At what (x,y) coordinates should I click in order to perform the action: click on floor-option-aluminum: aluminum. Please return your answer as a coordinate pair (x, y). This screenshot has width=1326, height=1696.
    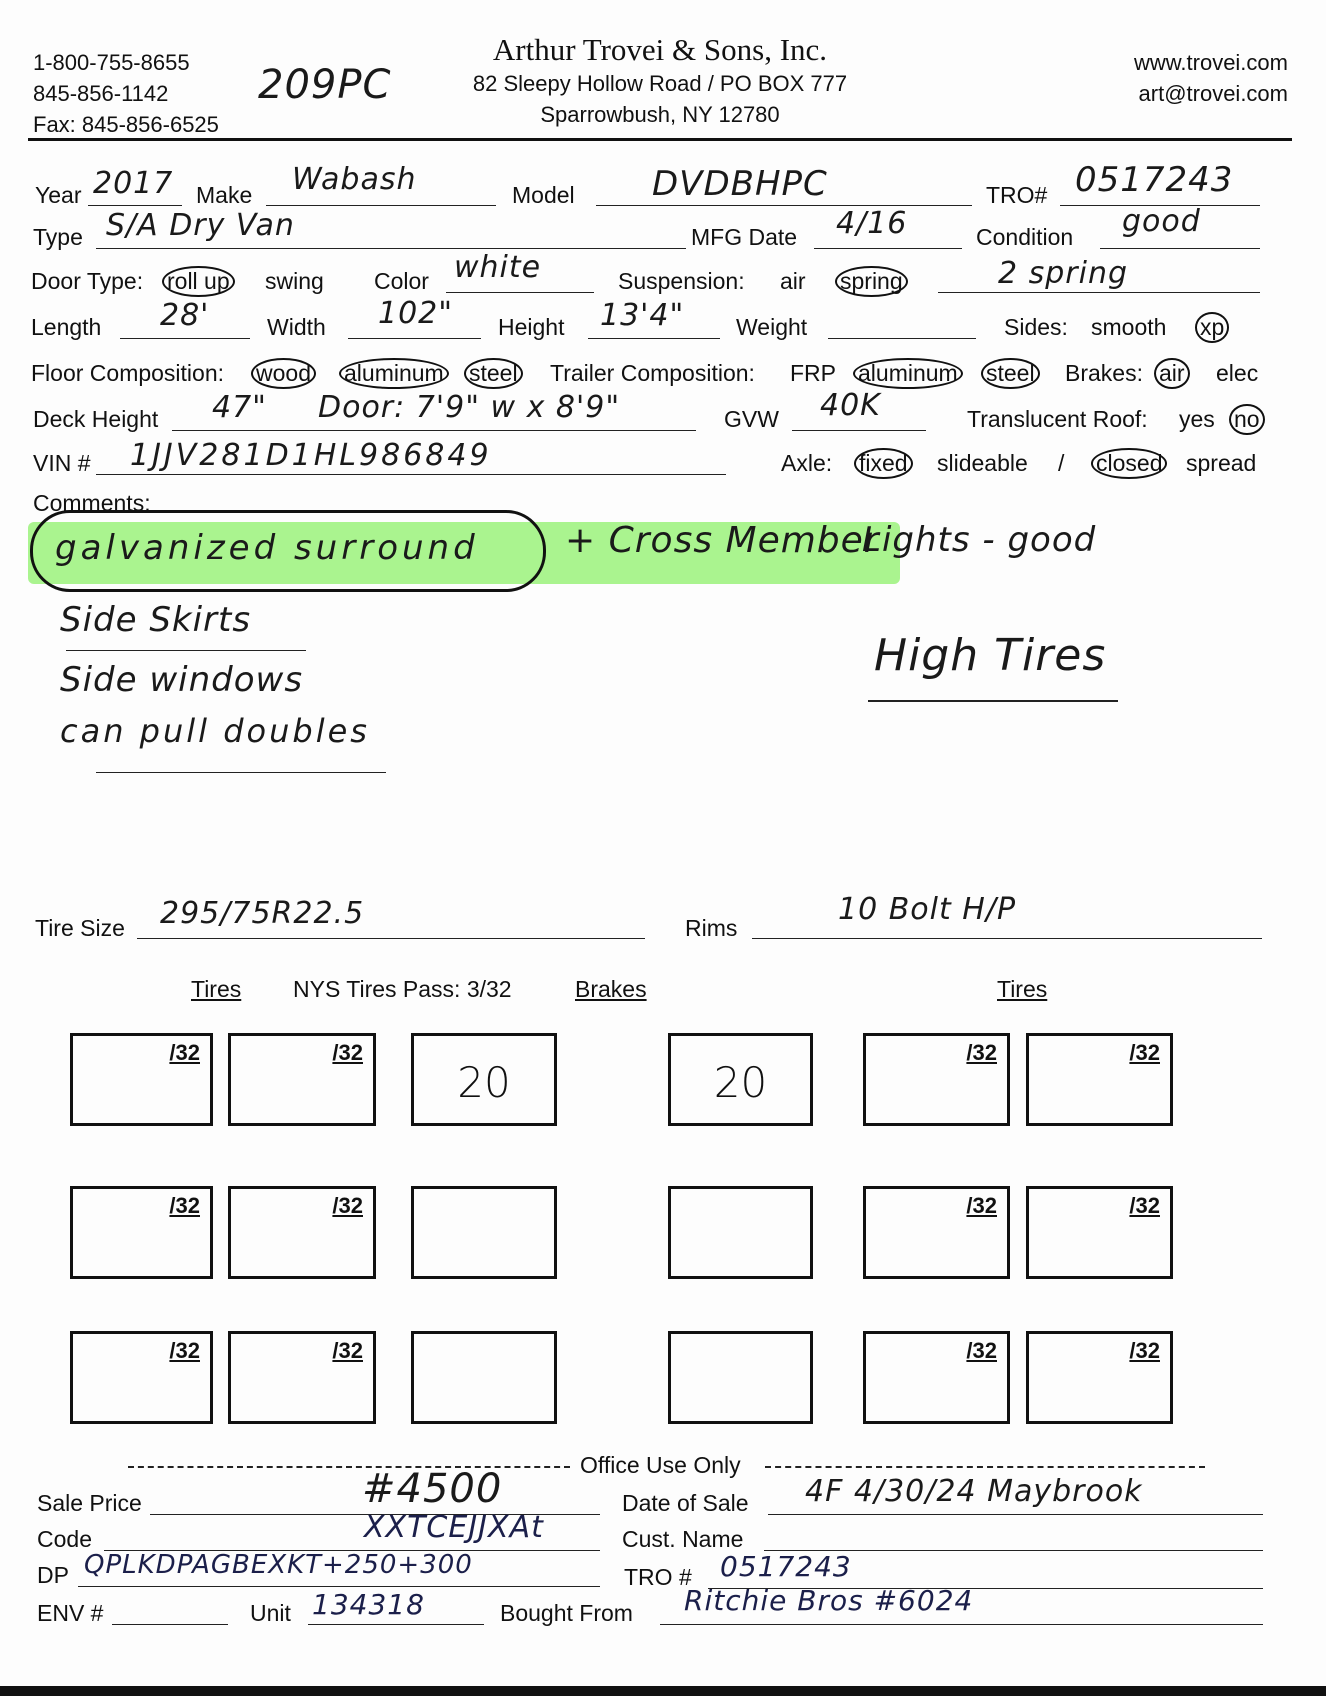
    Looking at the image, I should click on (394, 373).